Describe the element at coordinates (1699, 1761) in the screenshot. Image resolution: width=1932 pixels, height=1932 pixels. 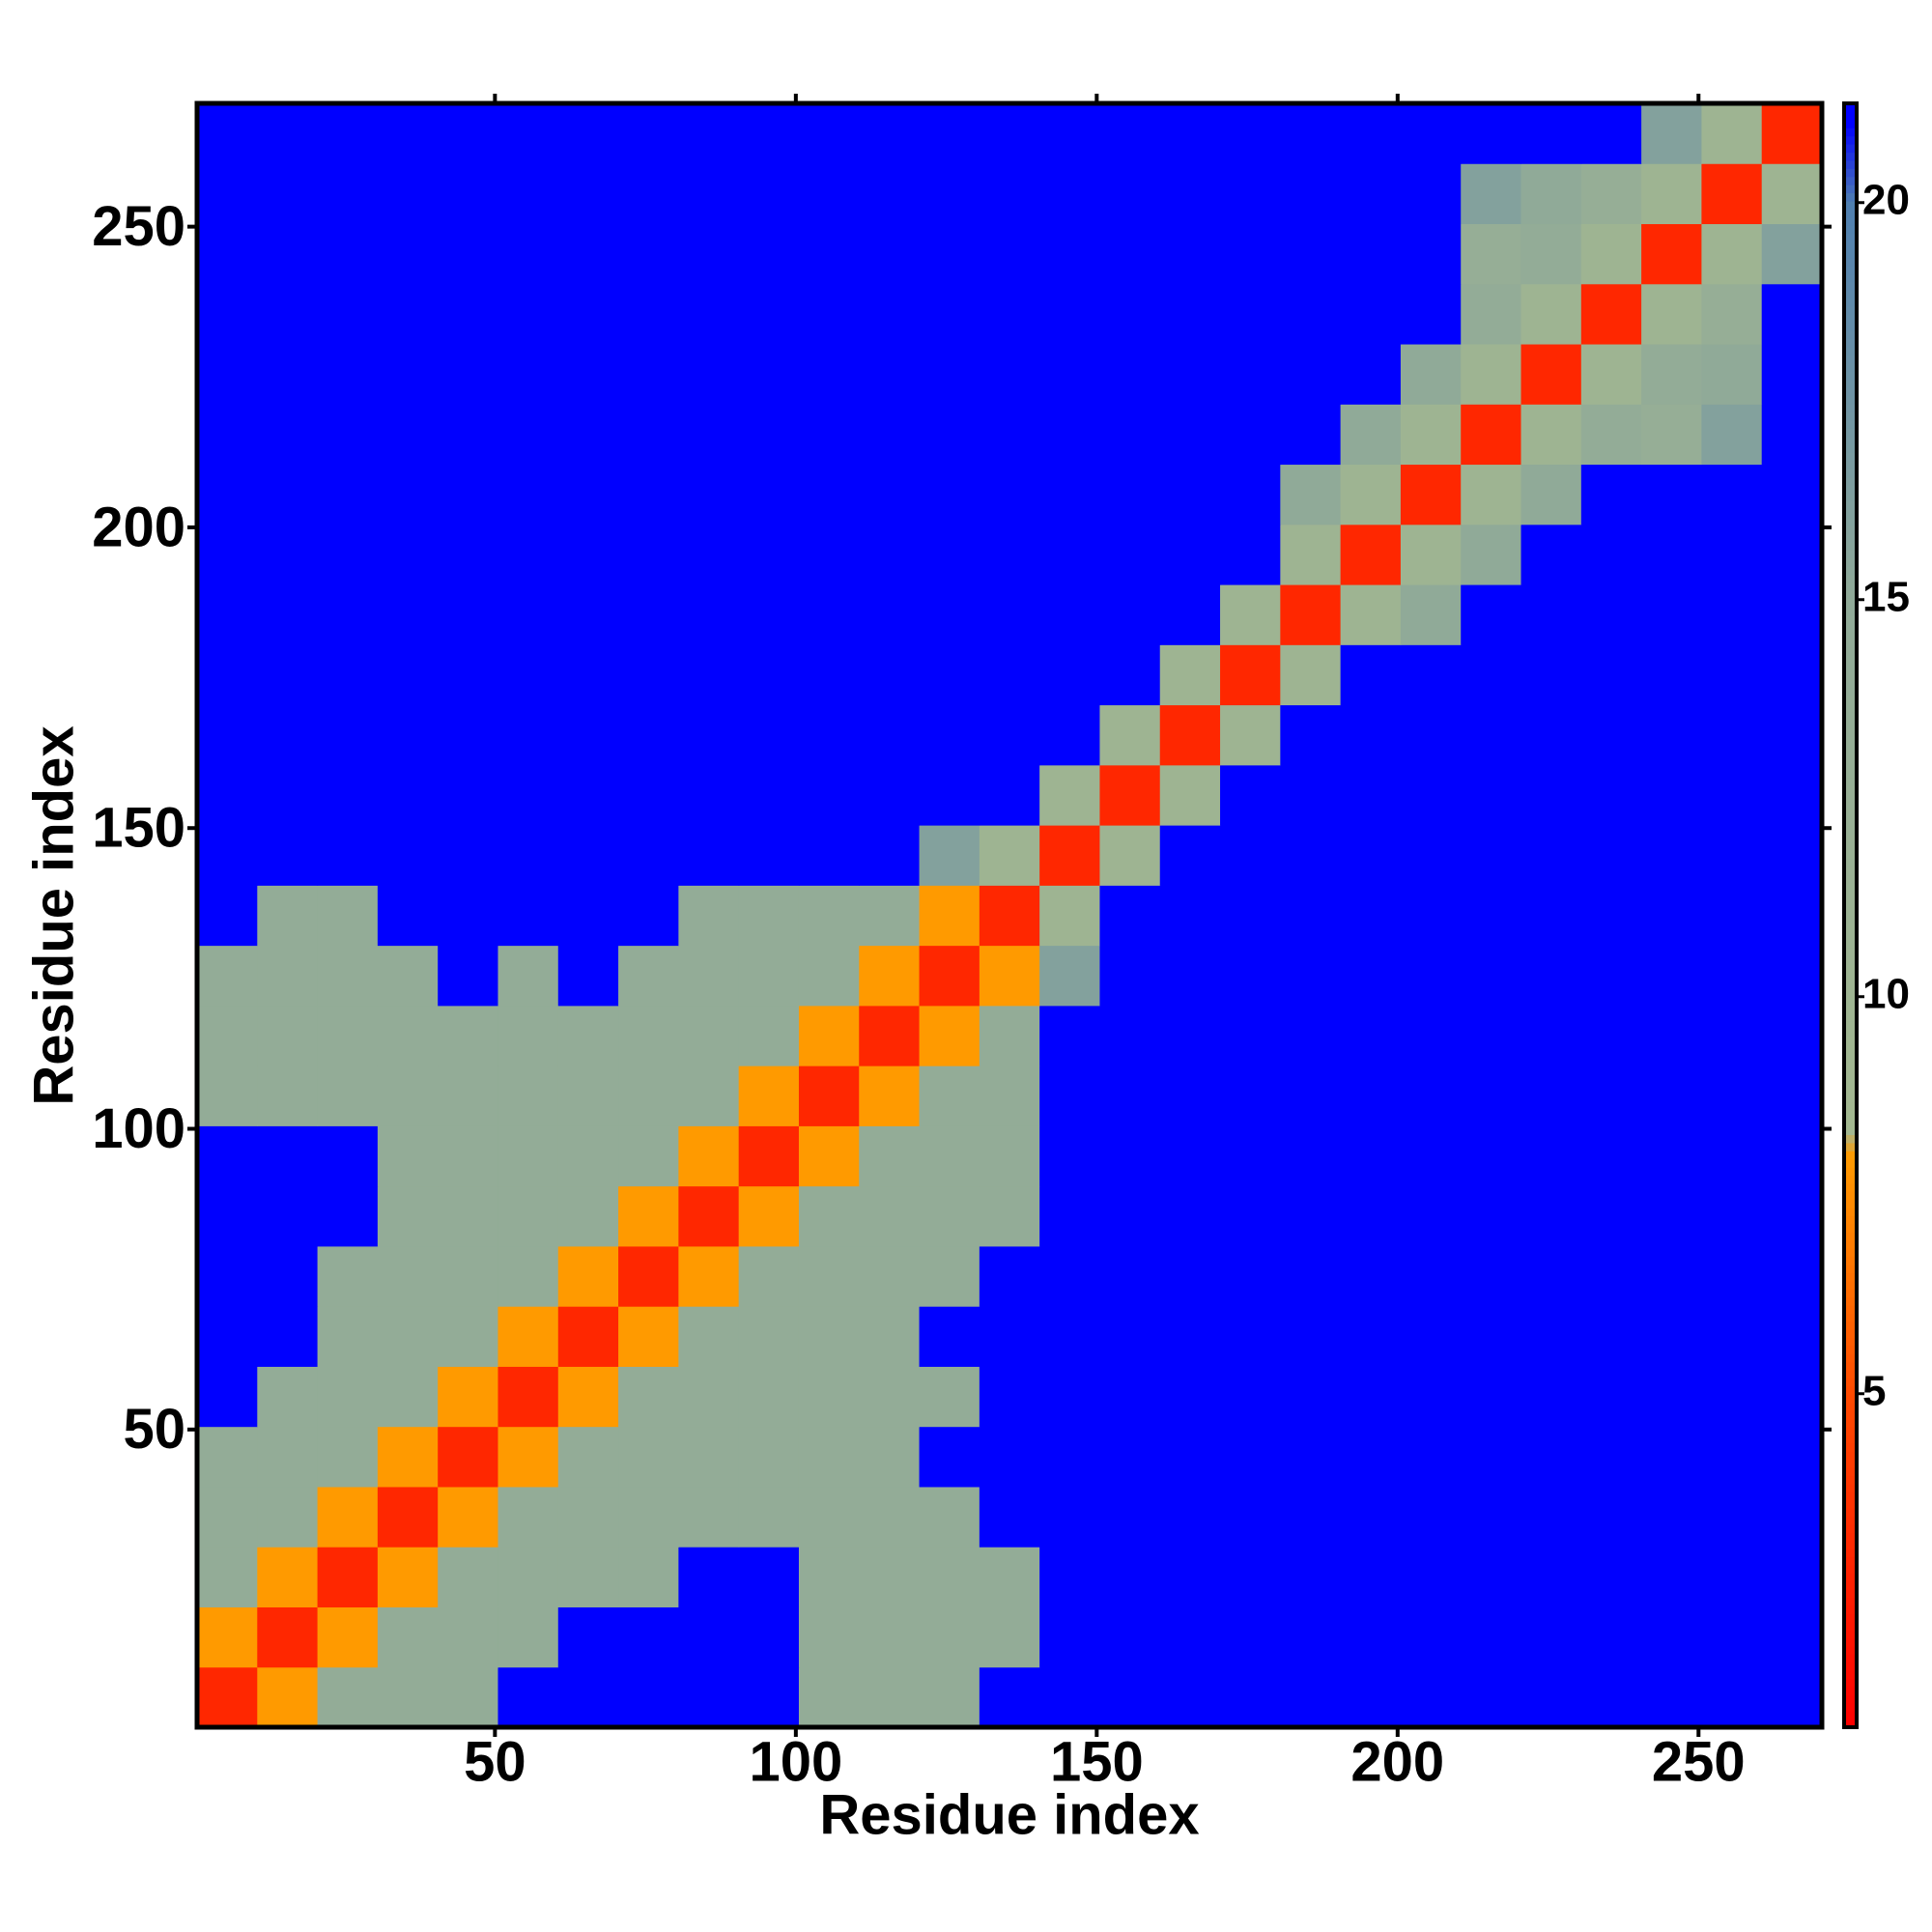
I see `x-tick-label: 250` at that location.